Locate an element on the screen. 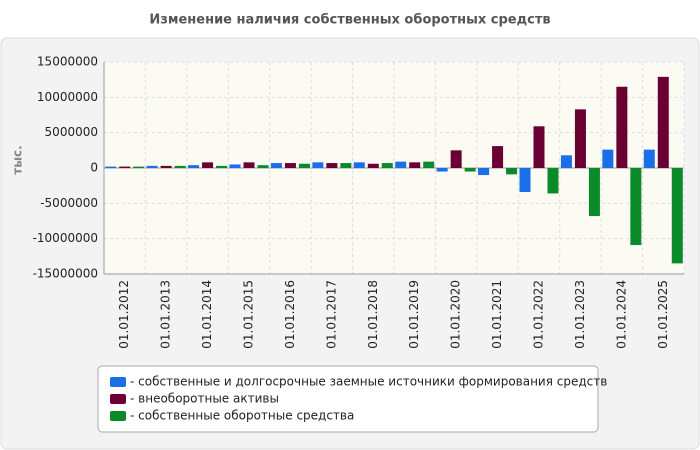  y-tick-label: 5000000 is located at coordinates (71, 132).